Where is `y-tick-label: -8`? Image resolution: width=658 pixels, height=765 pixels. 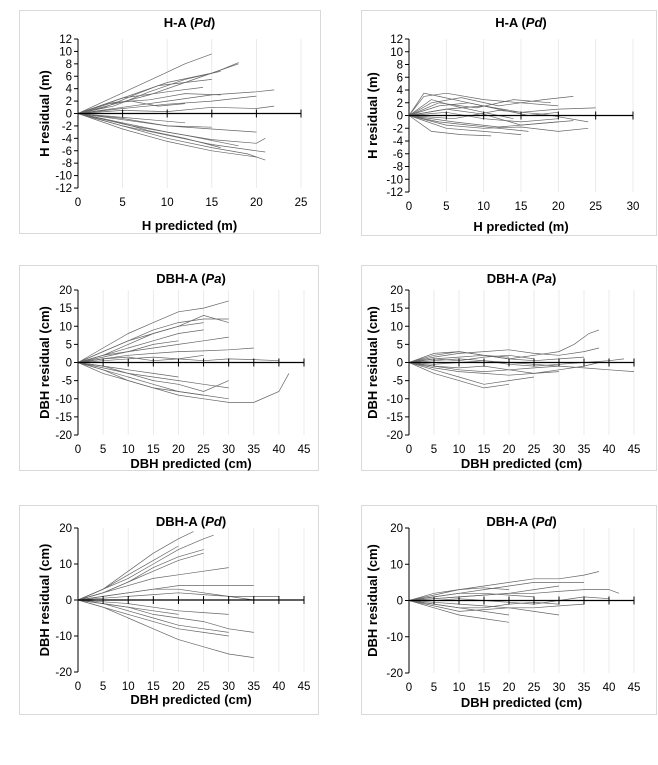
y-tick-label: -8 is located at coordinates (67, 164).